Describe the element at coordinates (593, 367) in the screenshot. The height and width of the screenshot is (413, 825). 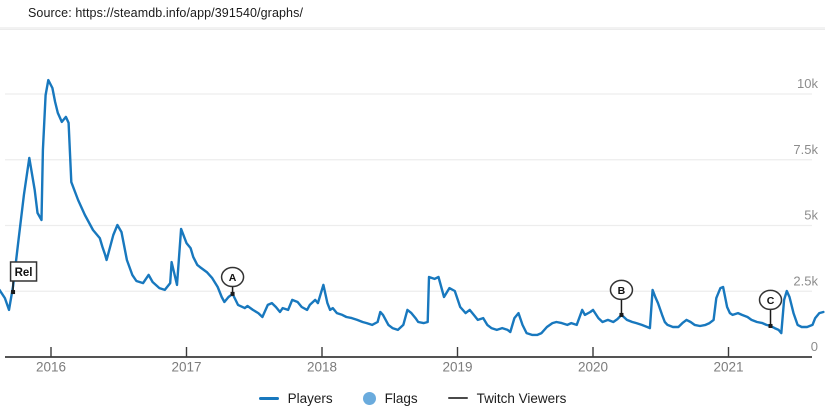
I see `x-tick-label: 2020` at that location.